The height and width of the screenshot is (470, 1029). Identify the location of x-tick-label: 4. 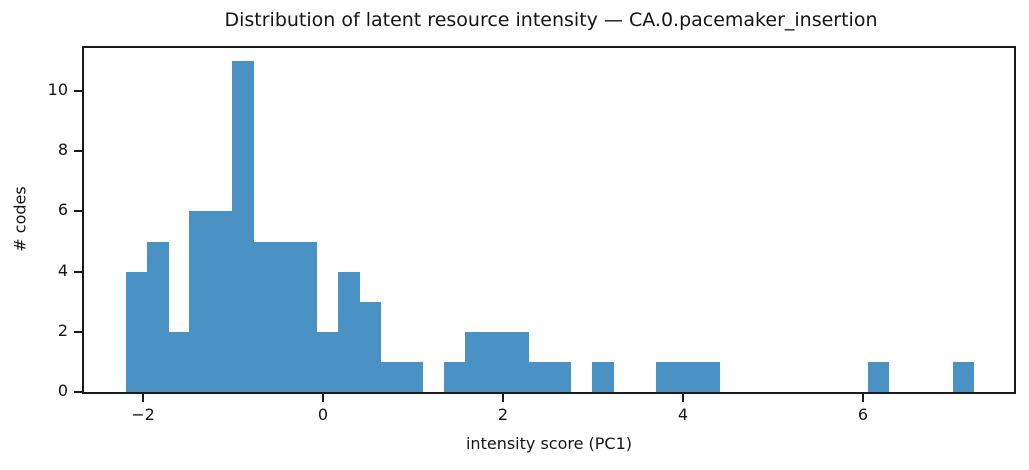
(683, 414).